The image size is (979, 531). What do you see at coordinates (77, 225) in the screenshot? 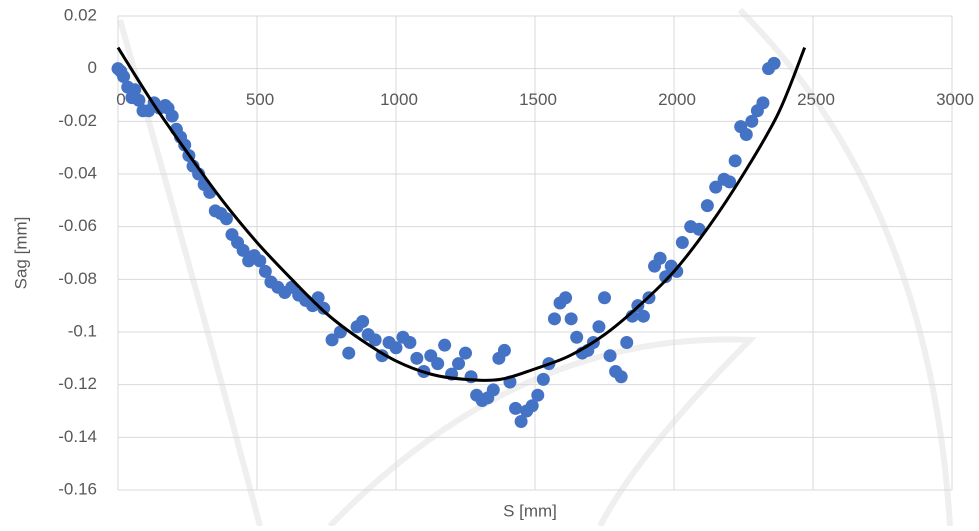
I see `y-tick-label: -0.06` at bounding box center [77, 225].